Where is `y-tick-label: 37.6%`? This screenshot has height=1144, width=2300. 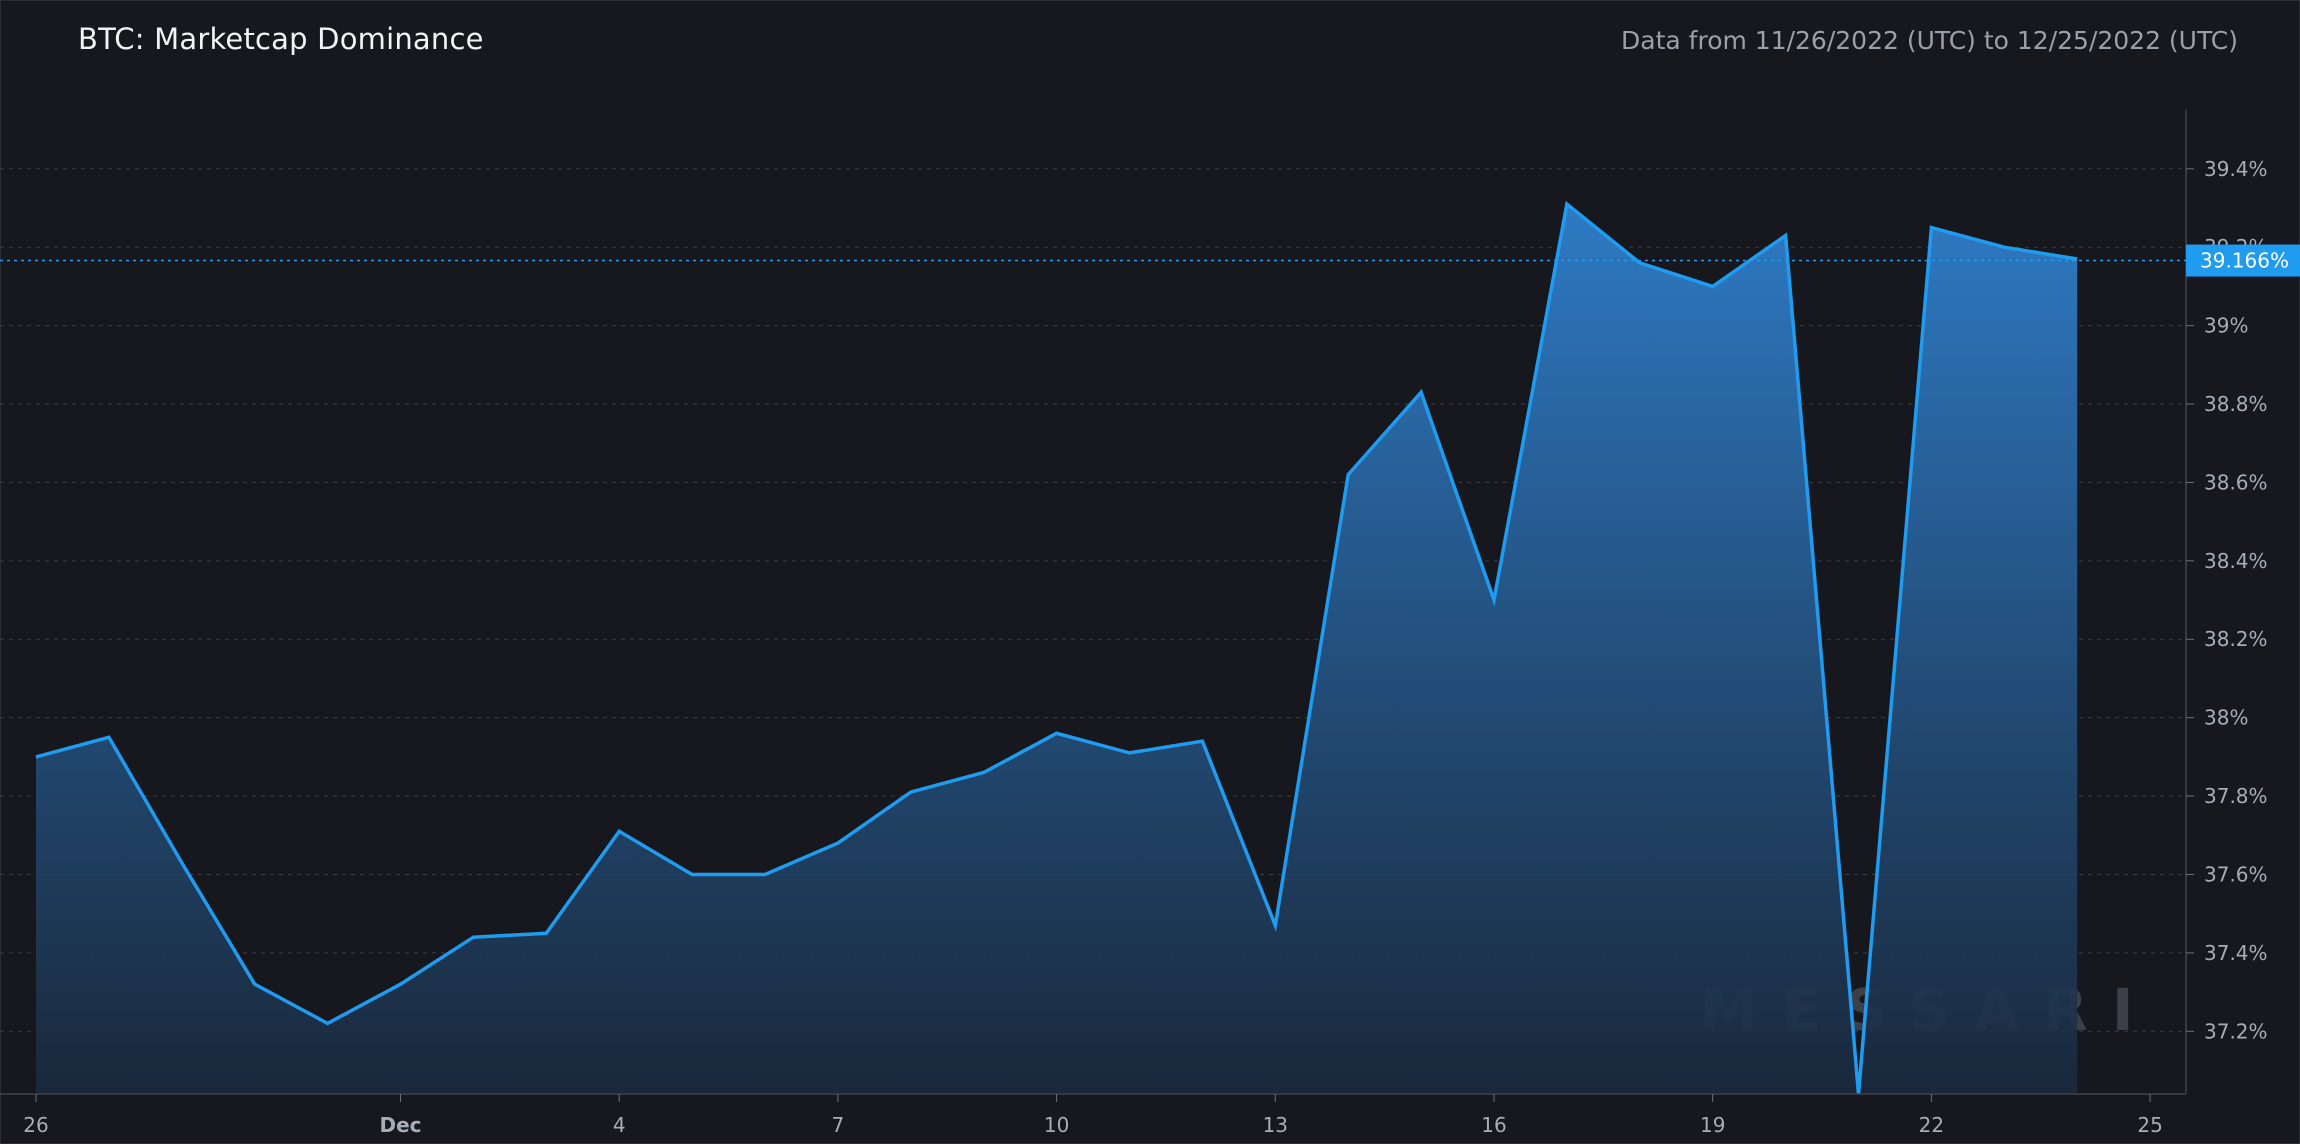 y-tick-label: 37.6% is located at coordinates (2236, 874).